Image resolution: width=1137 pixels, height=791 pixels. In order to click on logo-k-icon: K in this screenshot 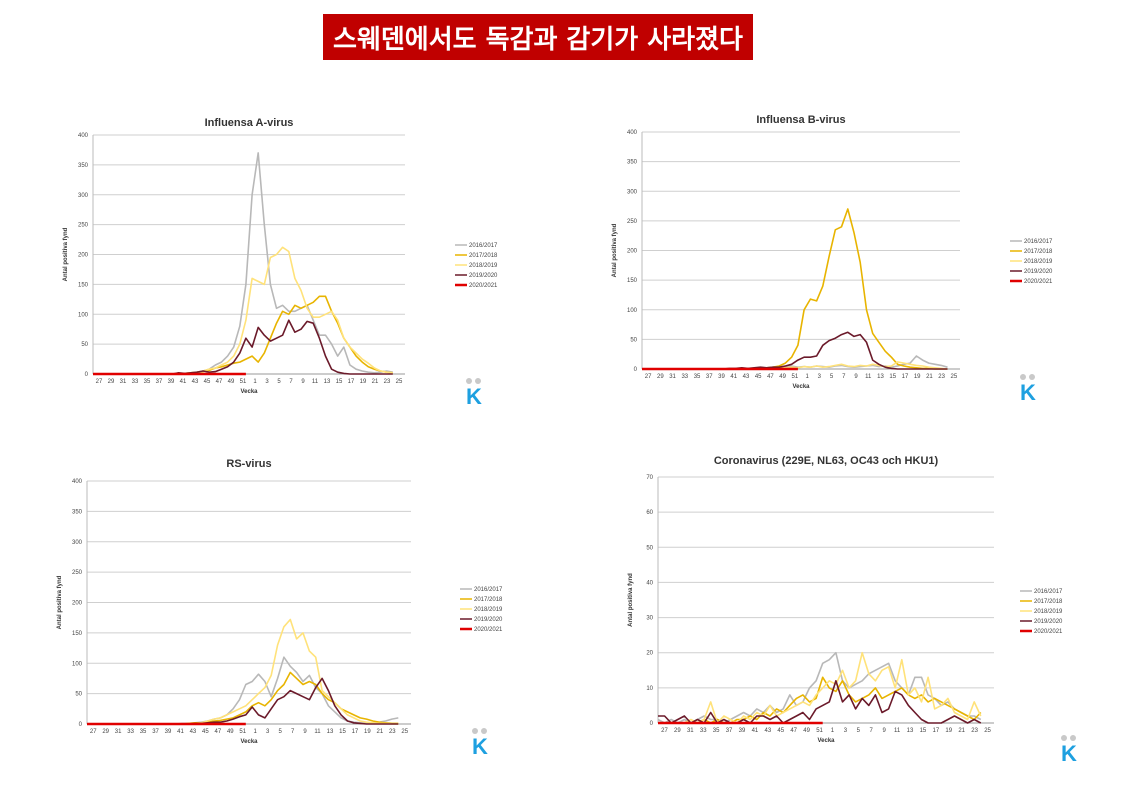, I will do `click(1069, 750)`.